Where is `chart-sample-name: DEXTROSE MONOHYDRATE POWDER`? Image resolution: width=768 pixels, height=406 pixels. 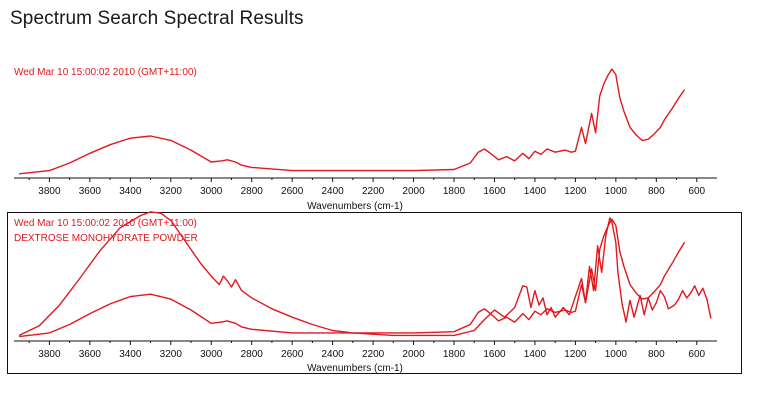 chart-sample-name: DEXTROSE MONOHYDRATE POWDER is located at coordinates (106, 238).